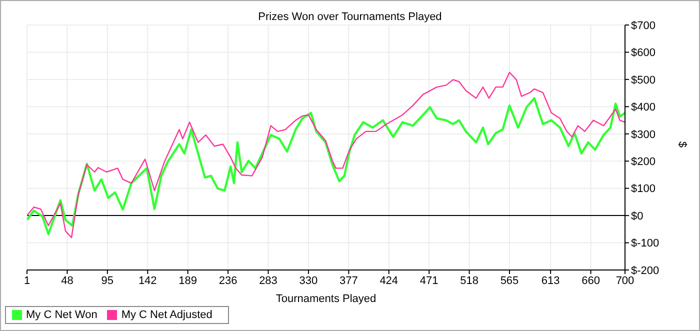  Describe the element at coordinates (643, 26) in the screenshot. I see `y2-tick-label: $700` at that location.